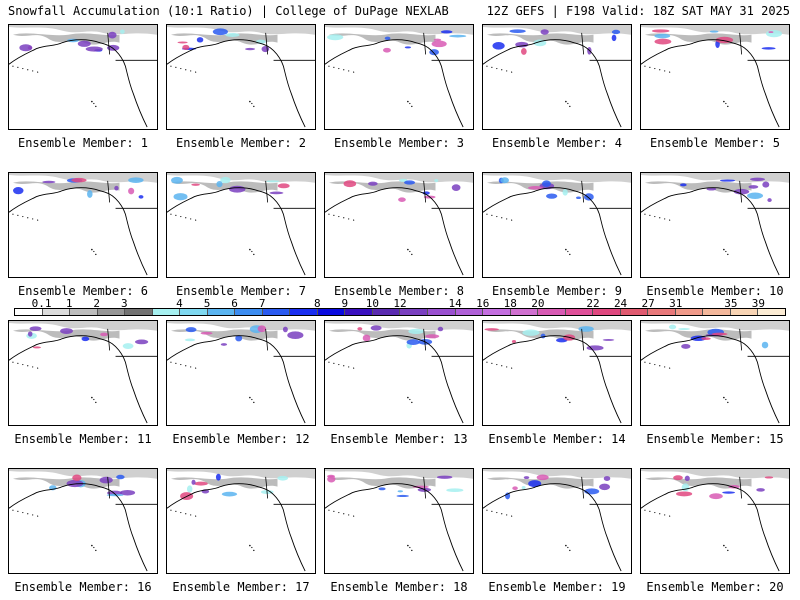 The width and height of the screenshot is (800, 600). I want to click on ensemble-member-label: Ensemble Member: 14, so click(557, 439).